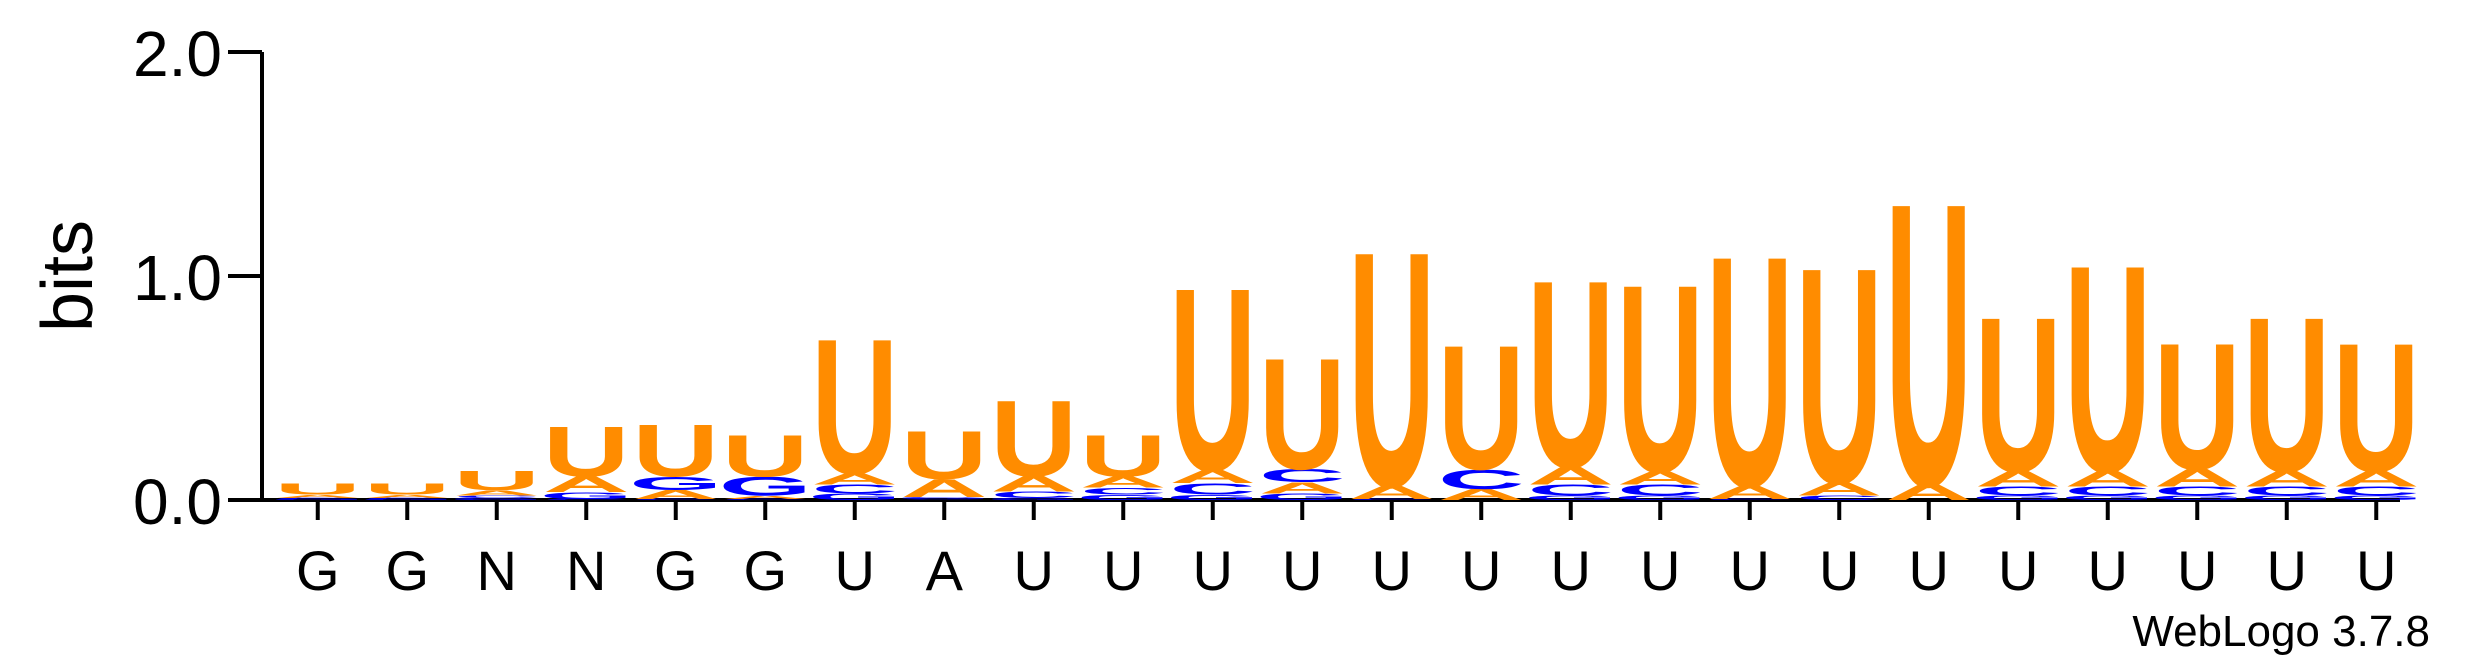 The image size is (2475, 667). I want to click on y-ticks: 0.0 1.0 2.0, so click(197, 278).